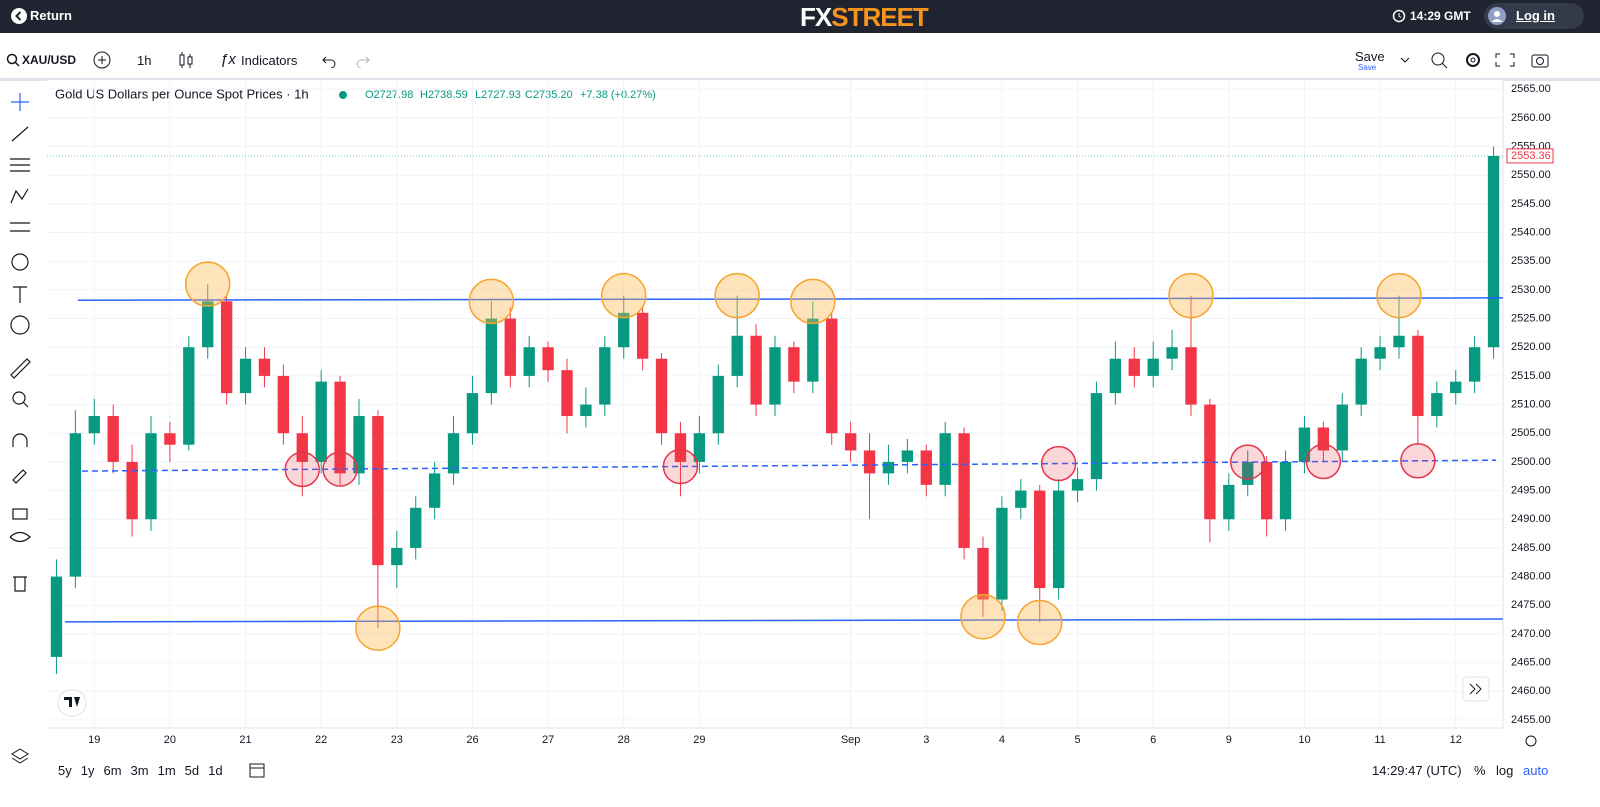 This screenshot has height=807, width=1600. I want to click on footer: 5y 1y 6m 3m 1m 5d 1d 14:29:47 (UTC) % log auto, so click(800, 770).